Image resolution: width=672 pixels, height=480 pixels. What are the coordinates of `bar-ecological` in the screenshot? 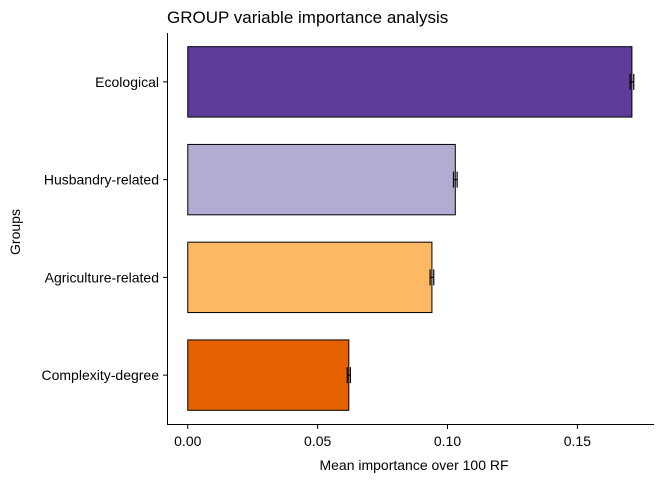 It's located at (410, 82).